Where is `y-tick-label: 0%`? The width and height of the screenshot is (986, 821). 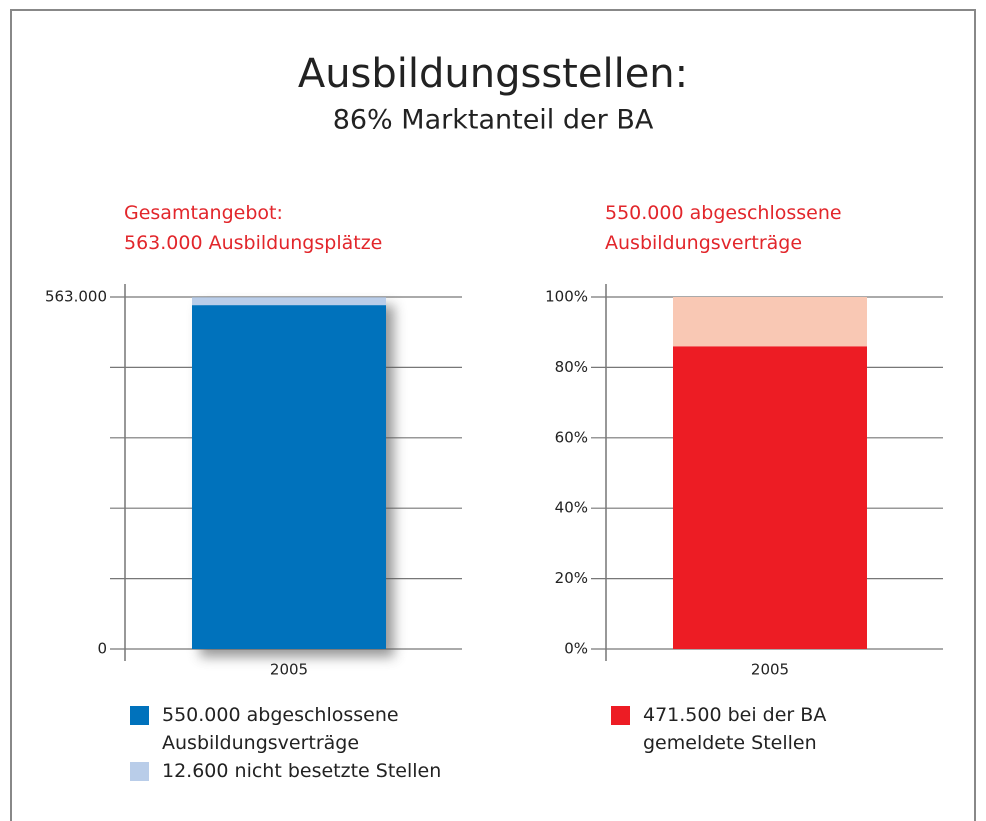
y-tick-label: 0% is located at coordinates (576, 649).